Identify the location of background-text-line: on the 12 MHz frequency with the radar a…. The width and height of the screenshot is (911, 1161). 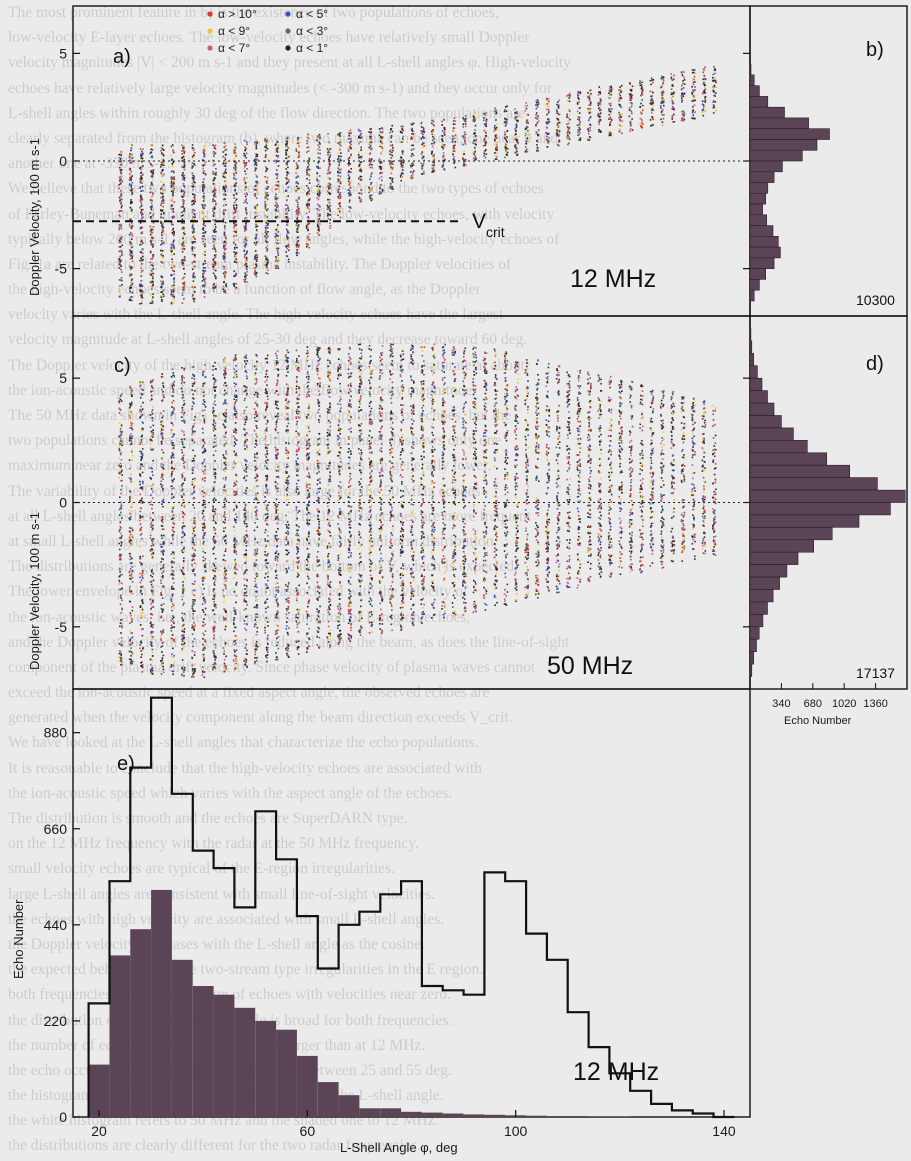
(213, 844).